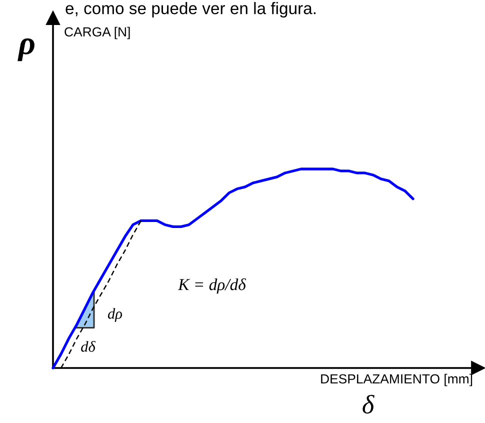 This screenshot has width=485, height=423. Describe the element at coordinates (368, 404) in the screenshot. I see `text: δ` at that location.